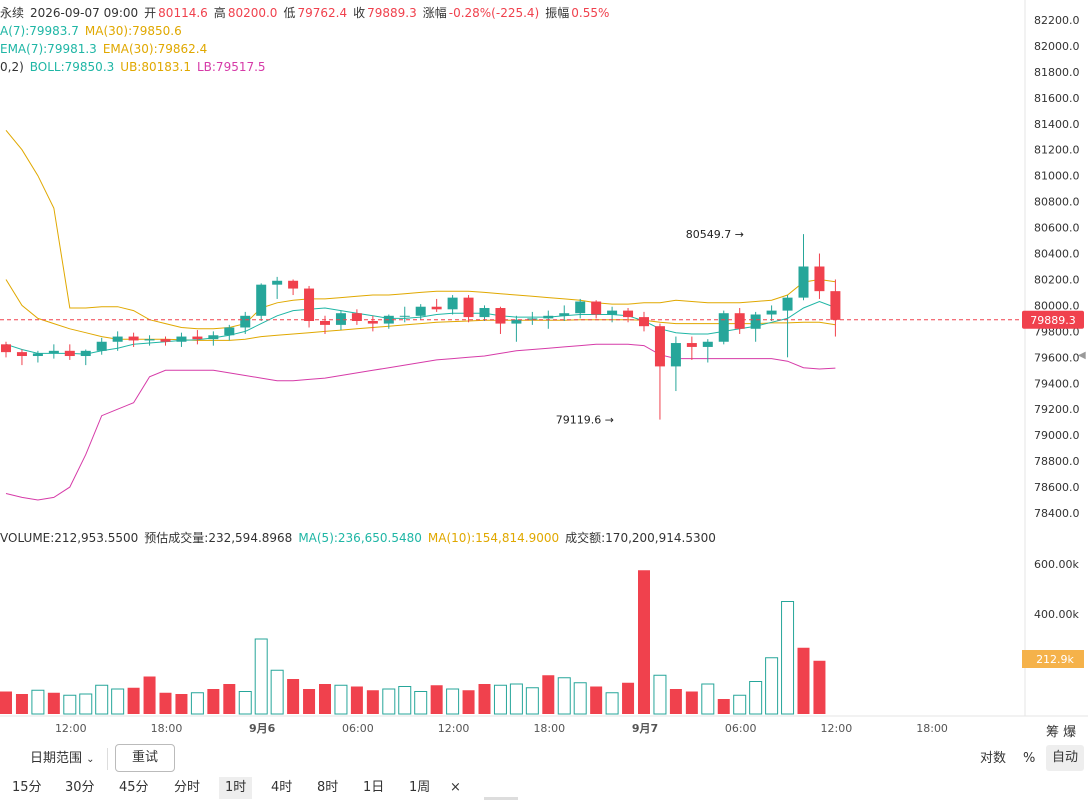 Image resolution: width=1088 pixels, height=800 pixels. What do you see at coordinates (1082, 355) in the screenshot?
I see `collapse-arrow-icon: ◀` at bounding box center [1082, 355].